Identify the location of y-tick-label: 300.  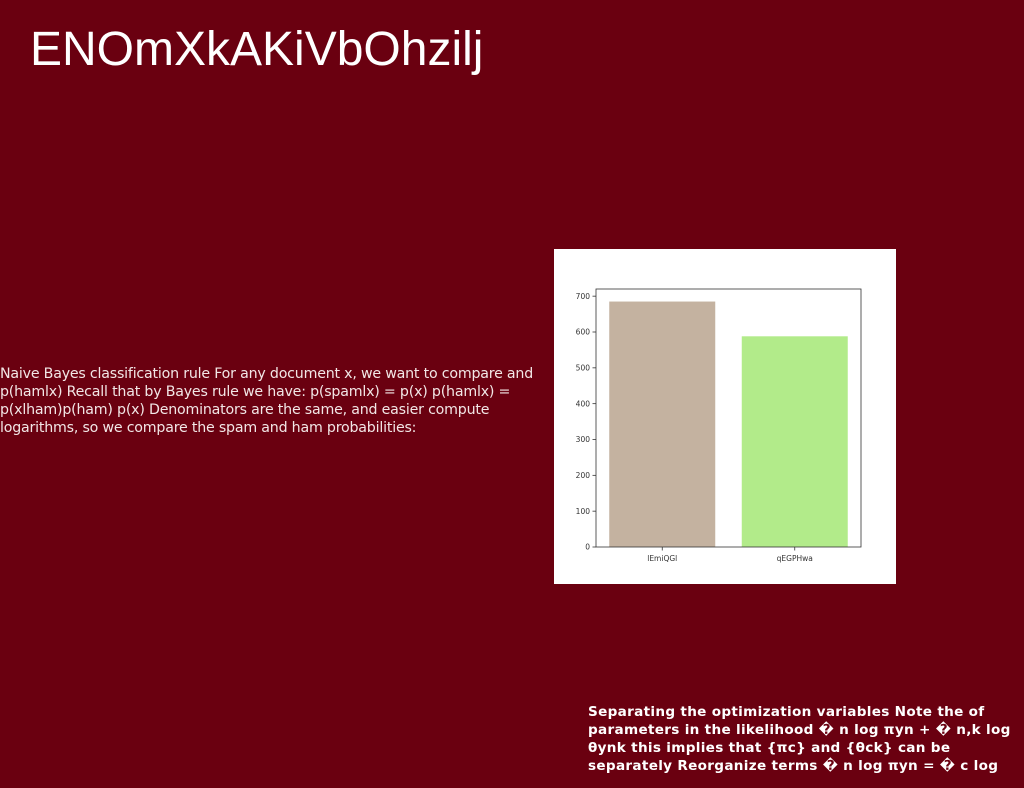
(583, 439).